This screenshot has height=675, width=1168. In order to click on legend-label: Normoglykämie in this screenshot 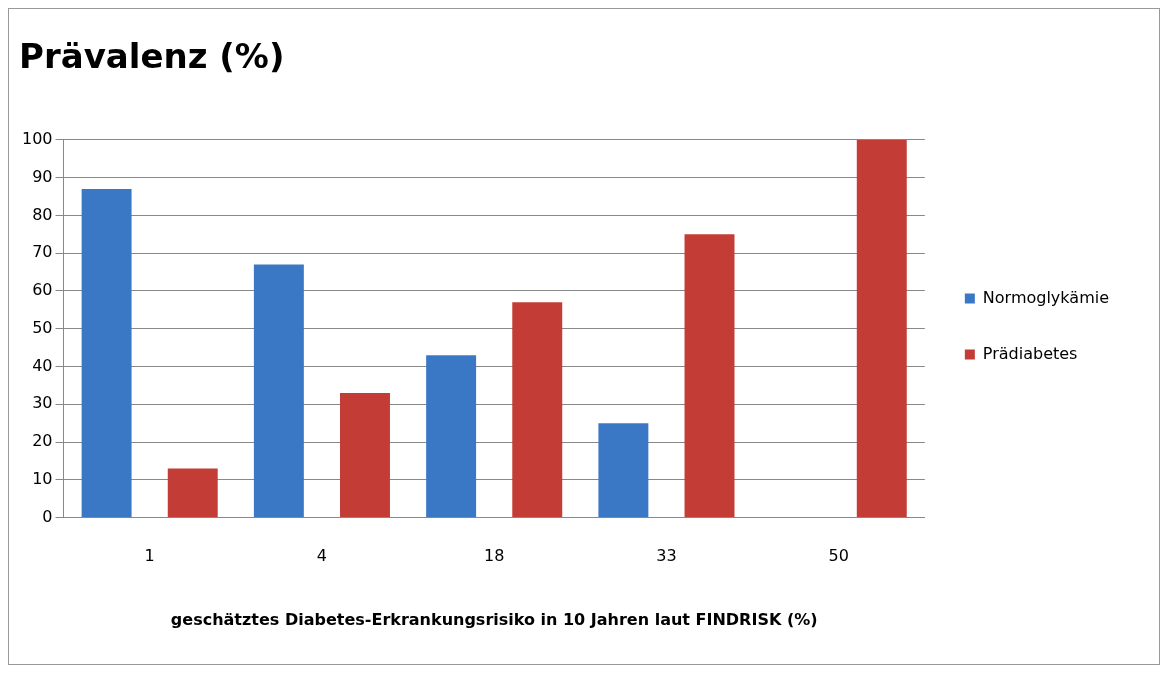, I will do `click(1046, 297)`.